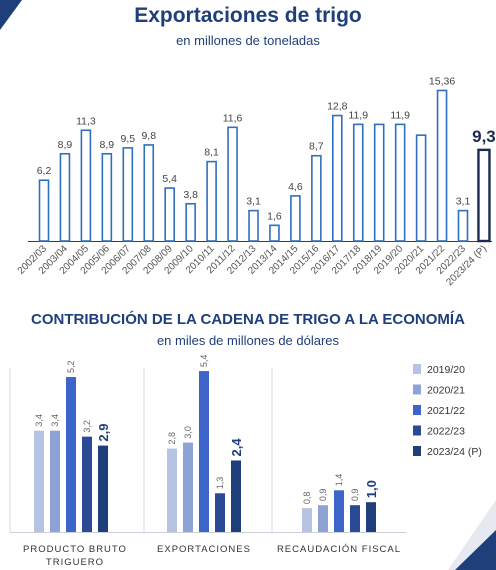 The width and height of the screenshot is (496, 570). What do you see at coordinates (274, 216) in the screenshot?
I see `value-label: 1,6` at bounding box center [274, 216].